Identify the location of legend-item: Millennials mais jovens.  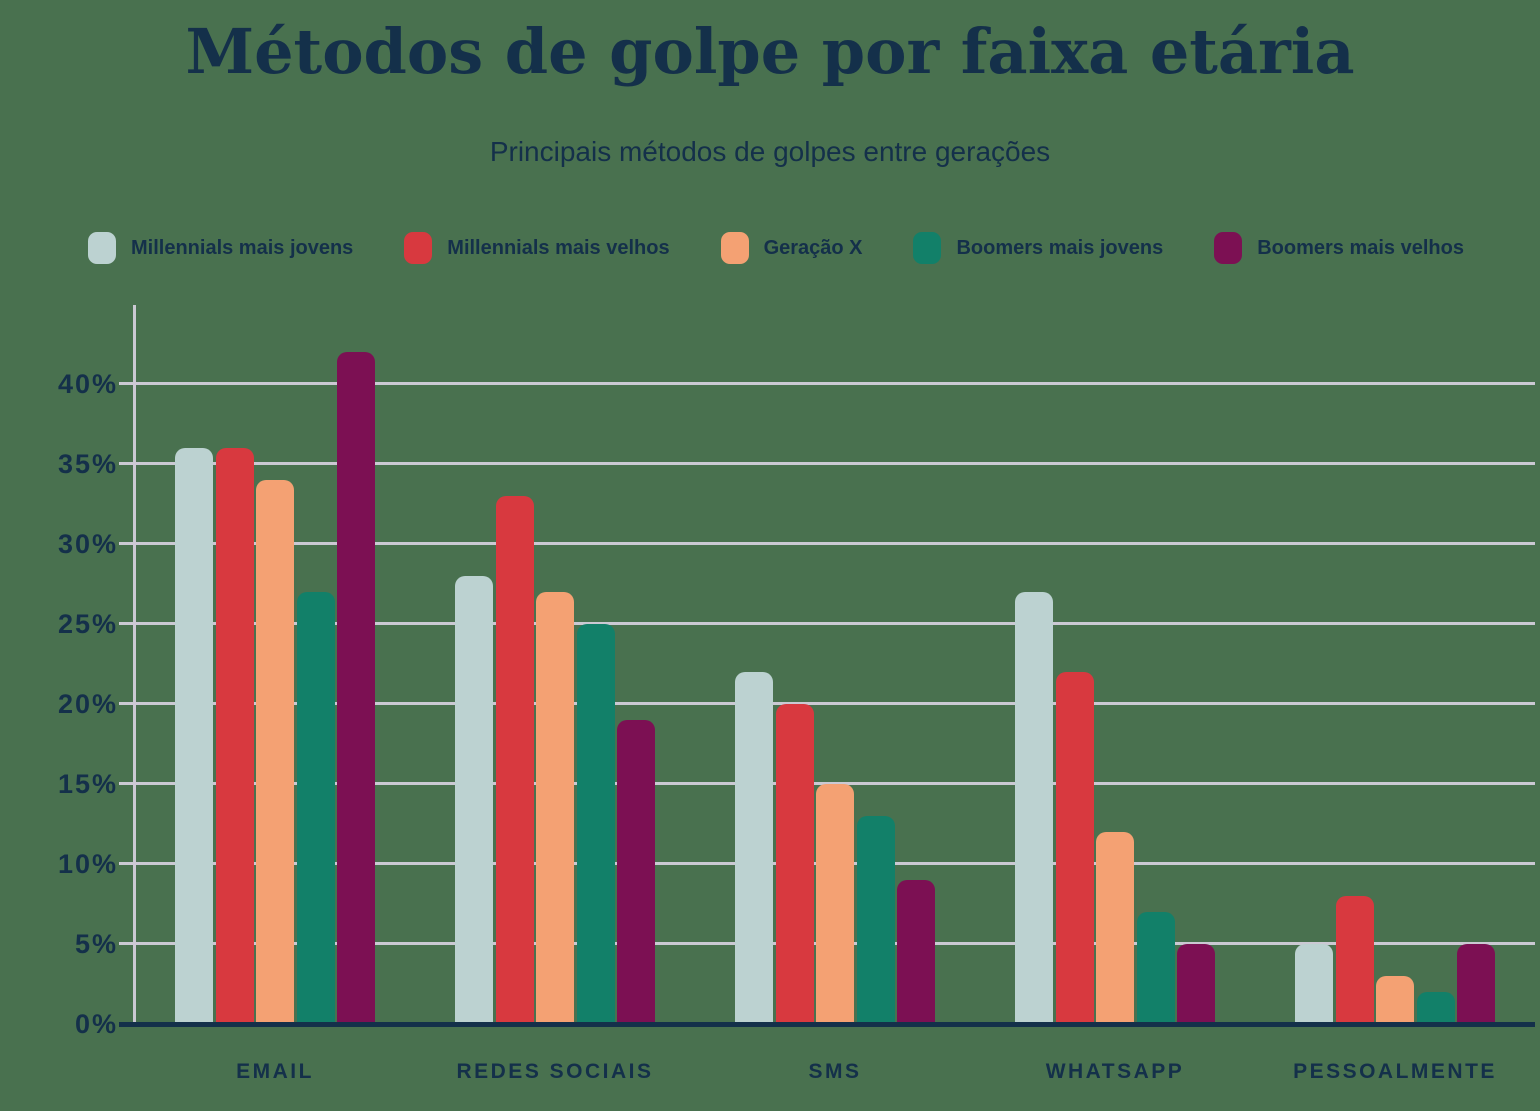
(220, 248).